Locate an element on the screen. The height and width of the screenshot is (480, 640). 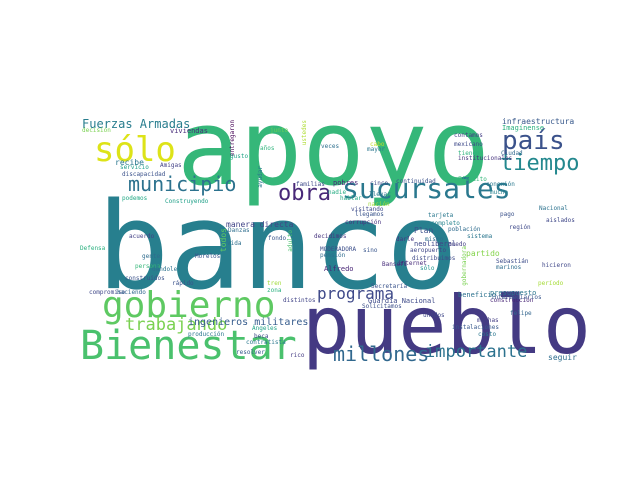
word: felipe is located at coordinates (521, 313).